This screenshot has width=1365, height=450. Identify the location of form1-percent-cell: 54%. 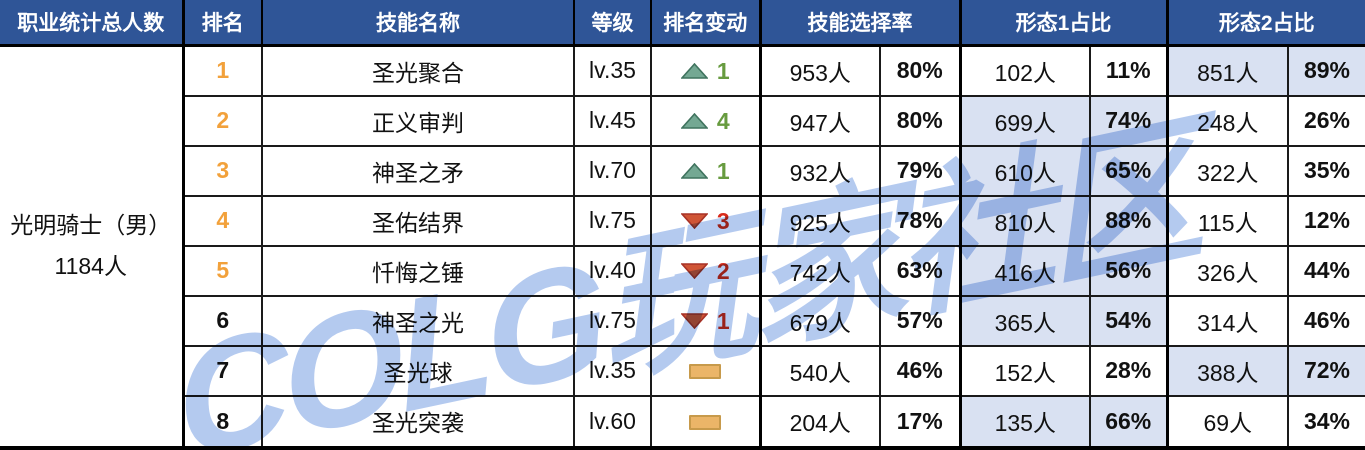
(1128, 320).